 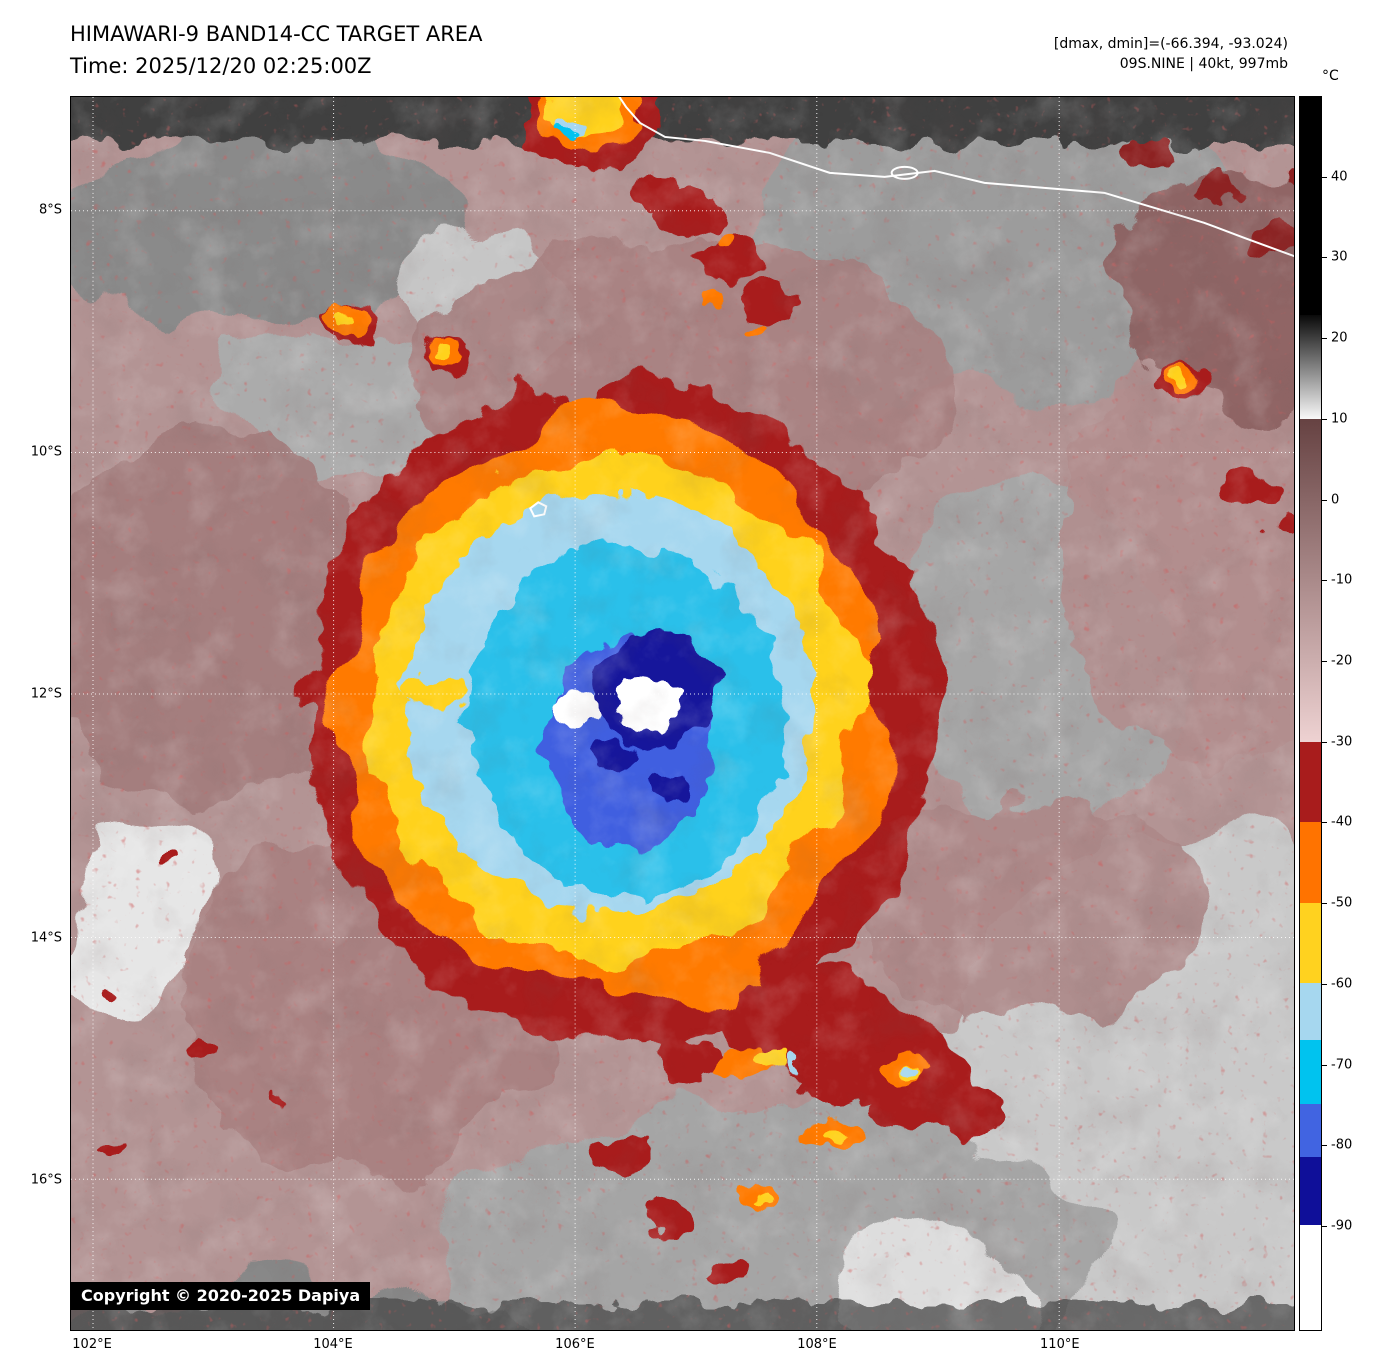 What do you see at coordinates (1342, 661) in the screenshot?
I see `colorbar-tick-label: -20` at bounding box center [1342, 661].